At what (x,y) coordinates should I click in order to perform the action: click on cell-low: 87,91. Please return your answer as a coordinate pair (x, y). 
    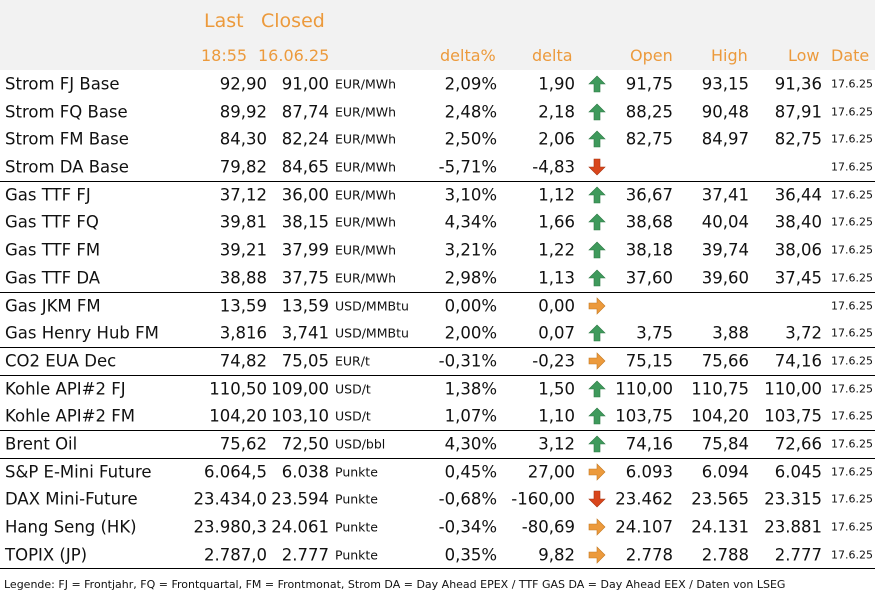
    Looking at the image, I should click on (798, 112).